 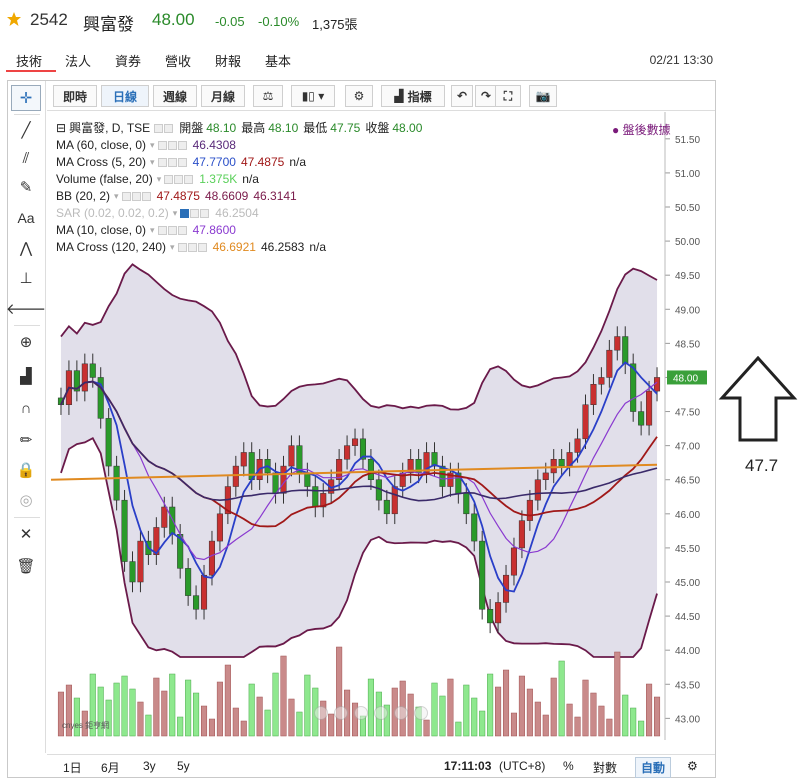 I want to click on trend-line-icon: ╱, so click(x=26, y=130).